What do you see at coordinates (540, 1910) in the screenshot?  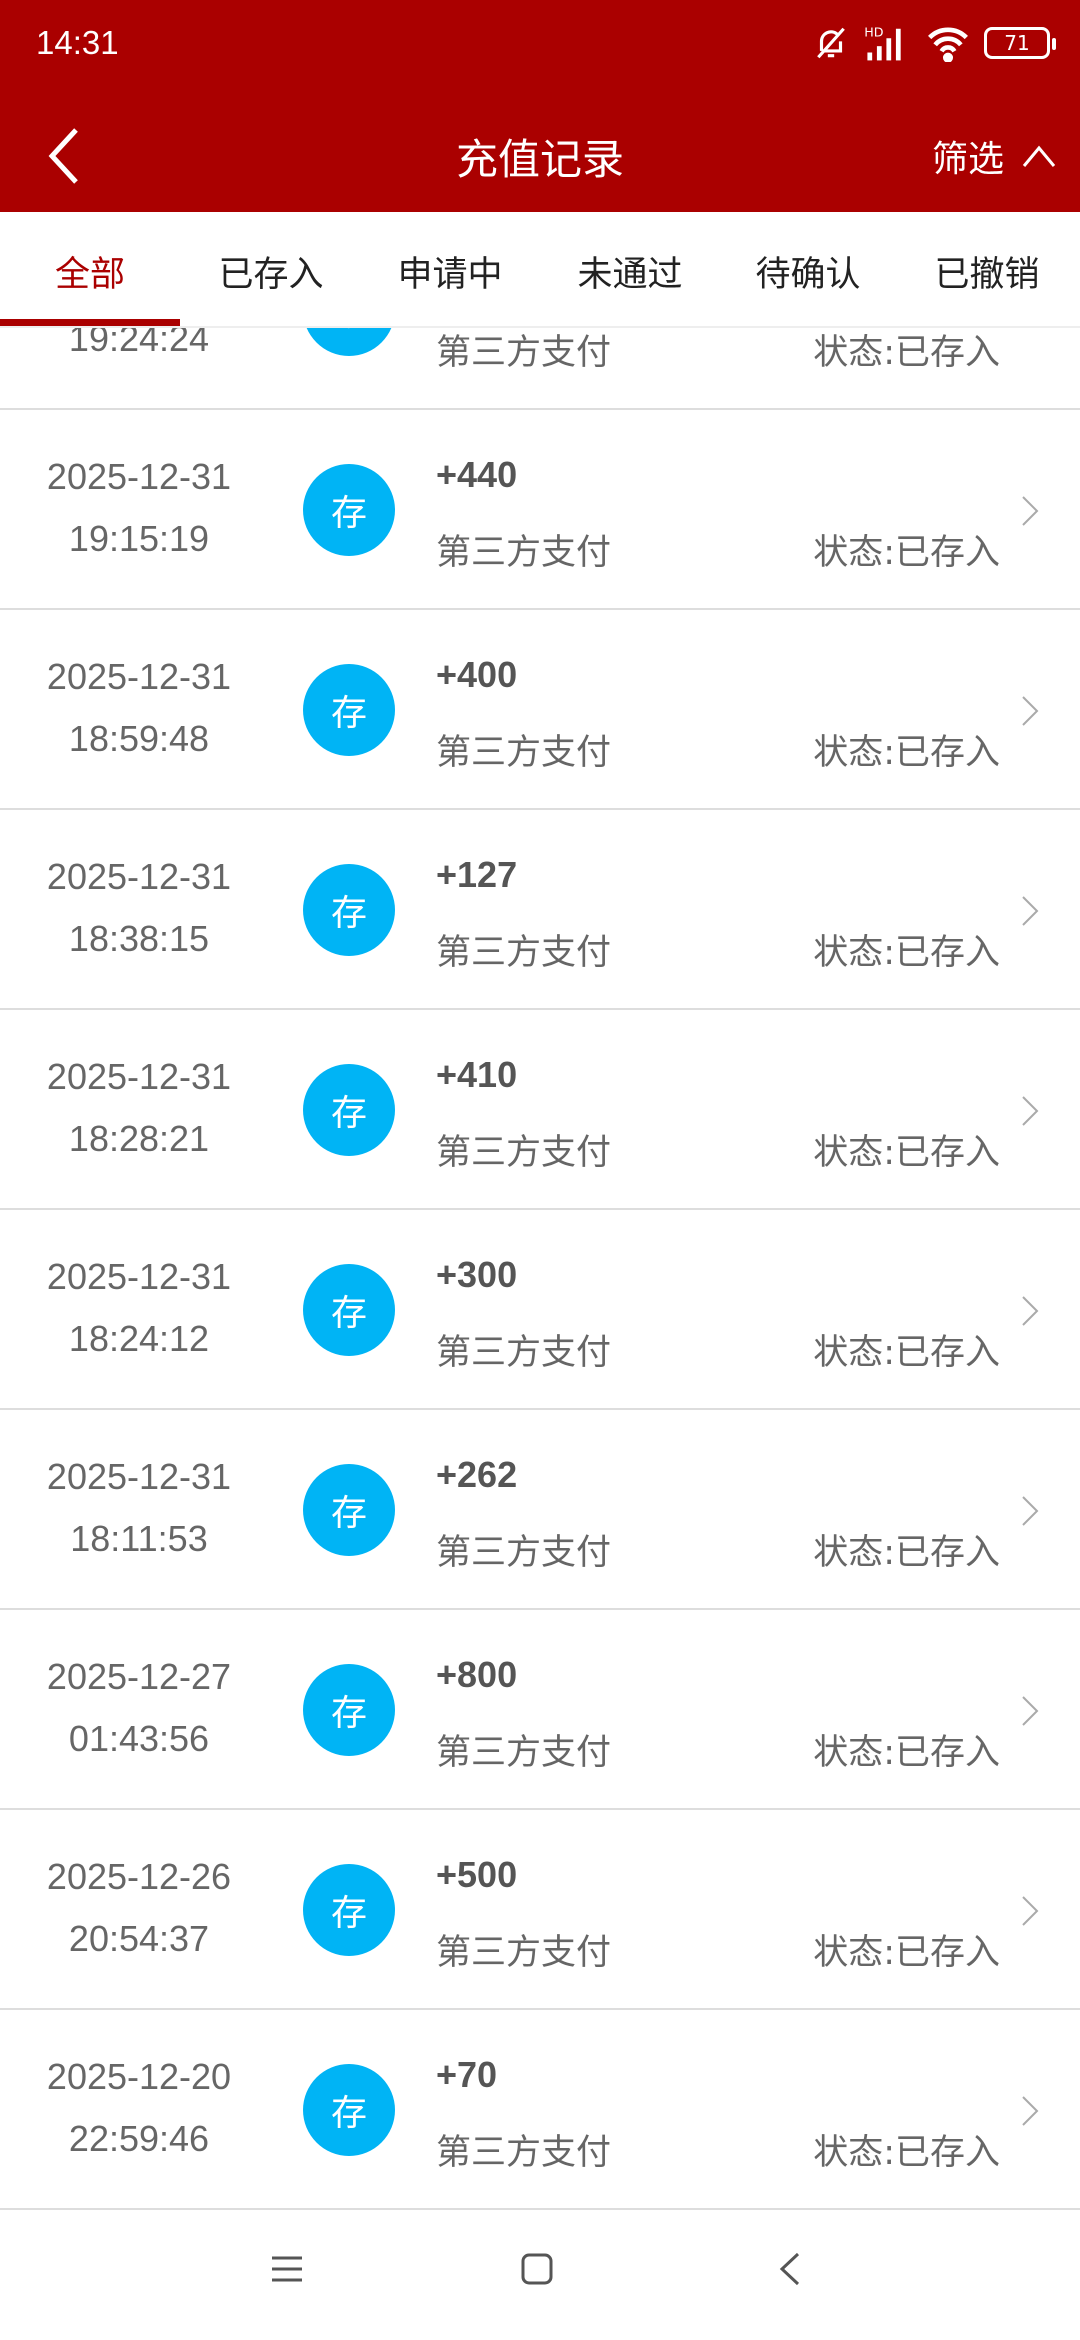 I see `record-row: 2025-12-26 20:54:37 存 +500 第三方支付 状态:已存入` at bounding box center [540, 1910].